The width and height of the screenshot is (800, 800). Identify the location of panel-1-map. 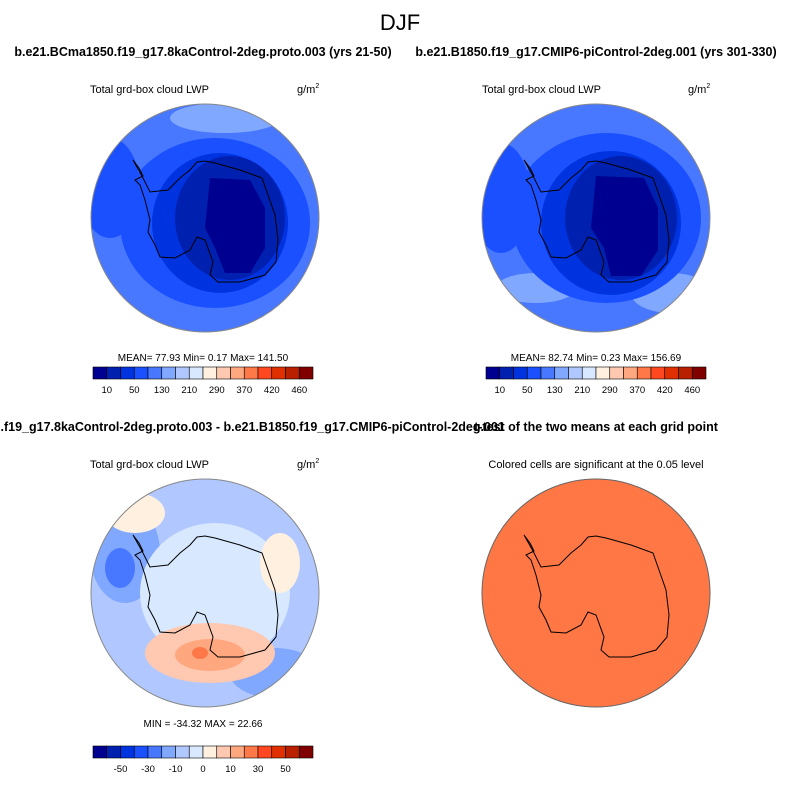
(205, 218).